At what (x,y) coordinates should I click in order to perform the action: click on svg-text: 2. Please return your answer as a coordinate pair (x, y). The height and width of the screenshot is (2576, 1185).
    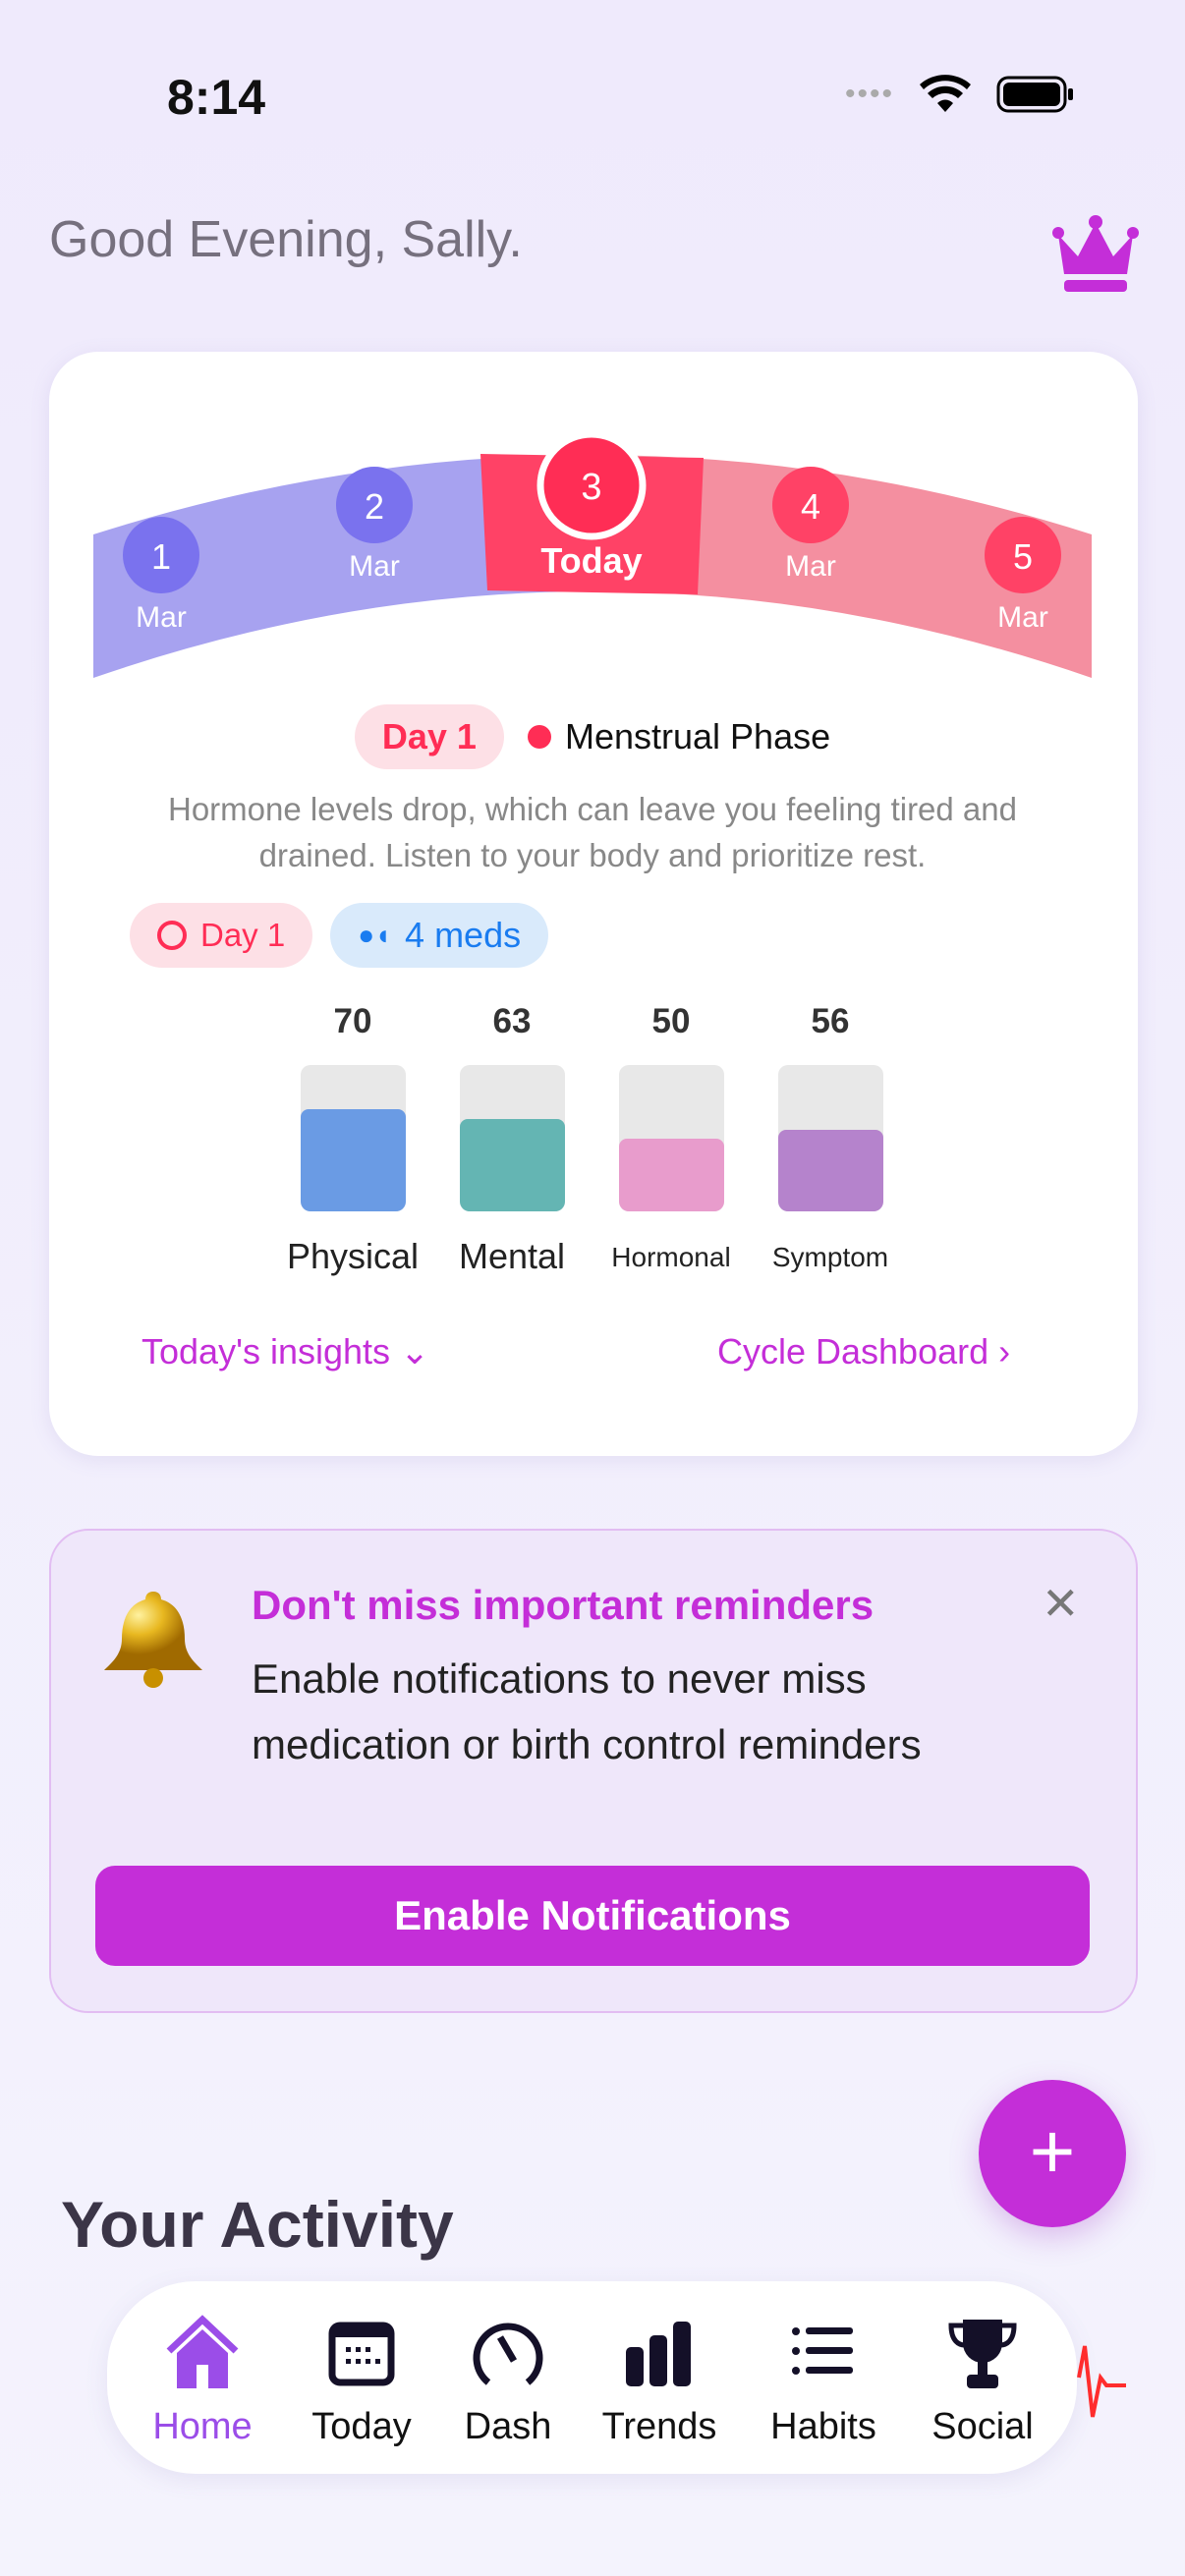
    Looking at the image, I should click on (375, 506).